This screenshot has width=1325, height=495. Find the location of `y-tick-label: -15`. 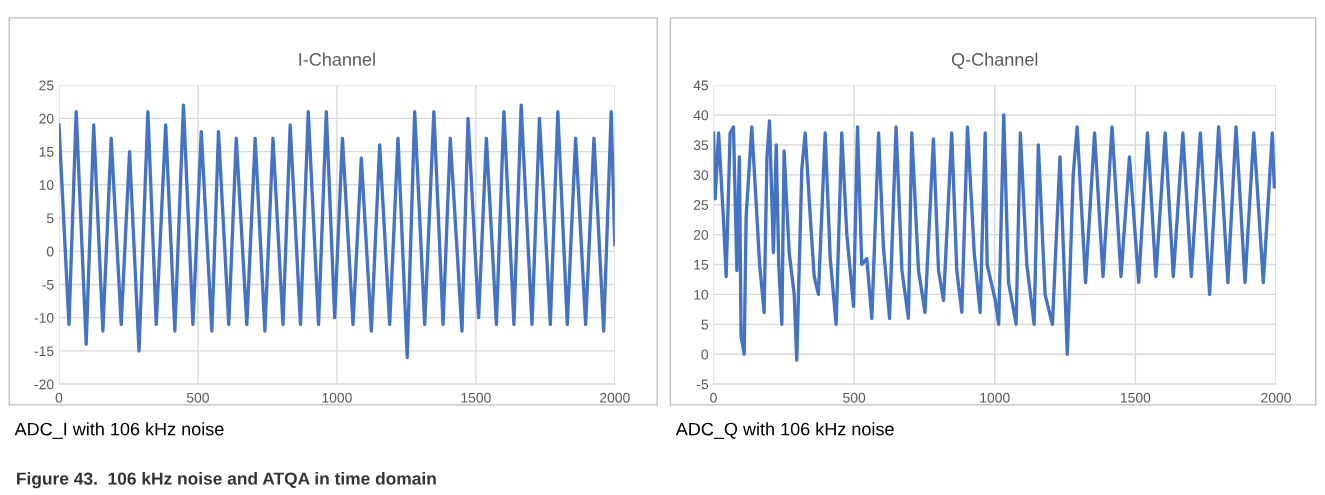

y-tick-label: -15 is located at coordinates (44, 351).